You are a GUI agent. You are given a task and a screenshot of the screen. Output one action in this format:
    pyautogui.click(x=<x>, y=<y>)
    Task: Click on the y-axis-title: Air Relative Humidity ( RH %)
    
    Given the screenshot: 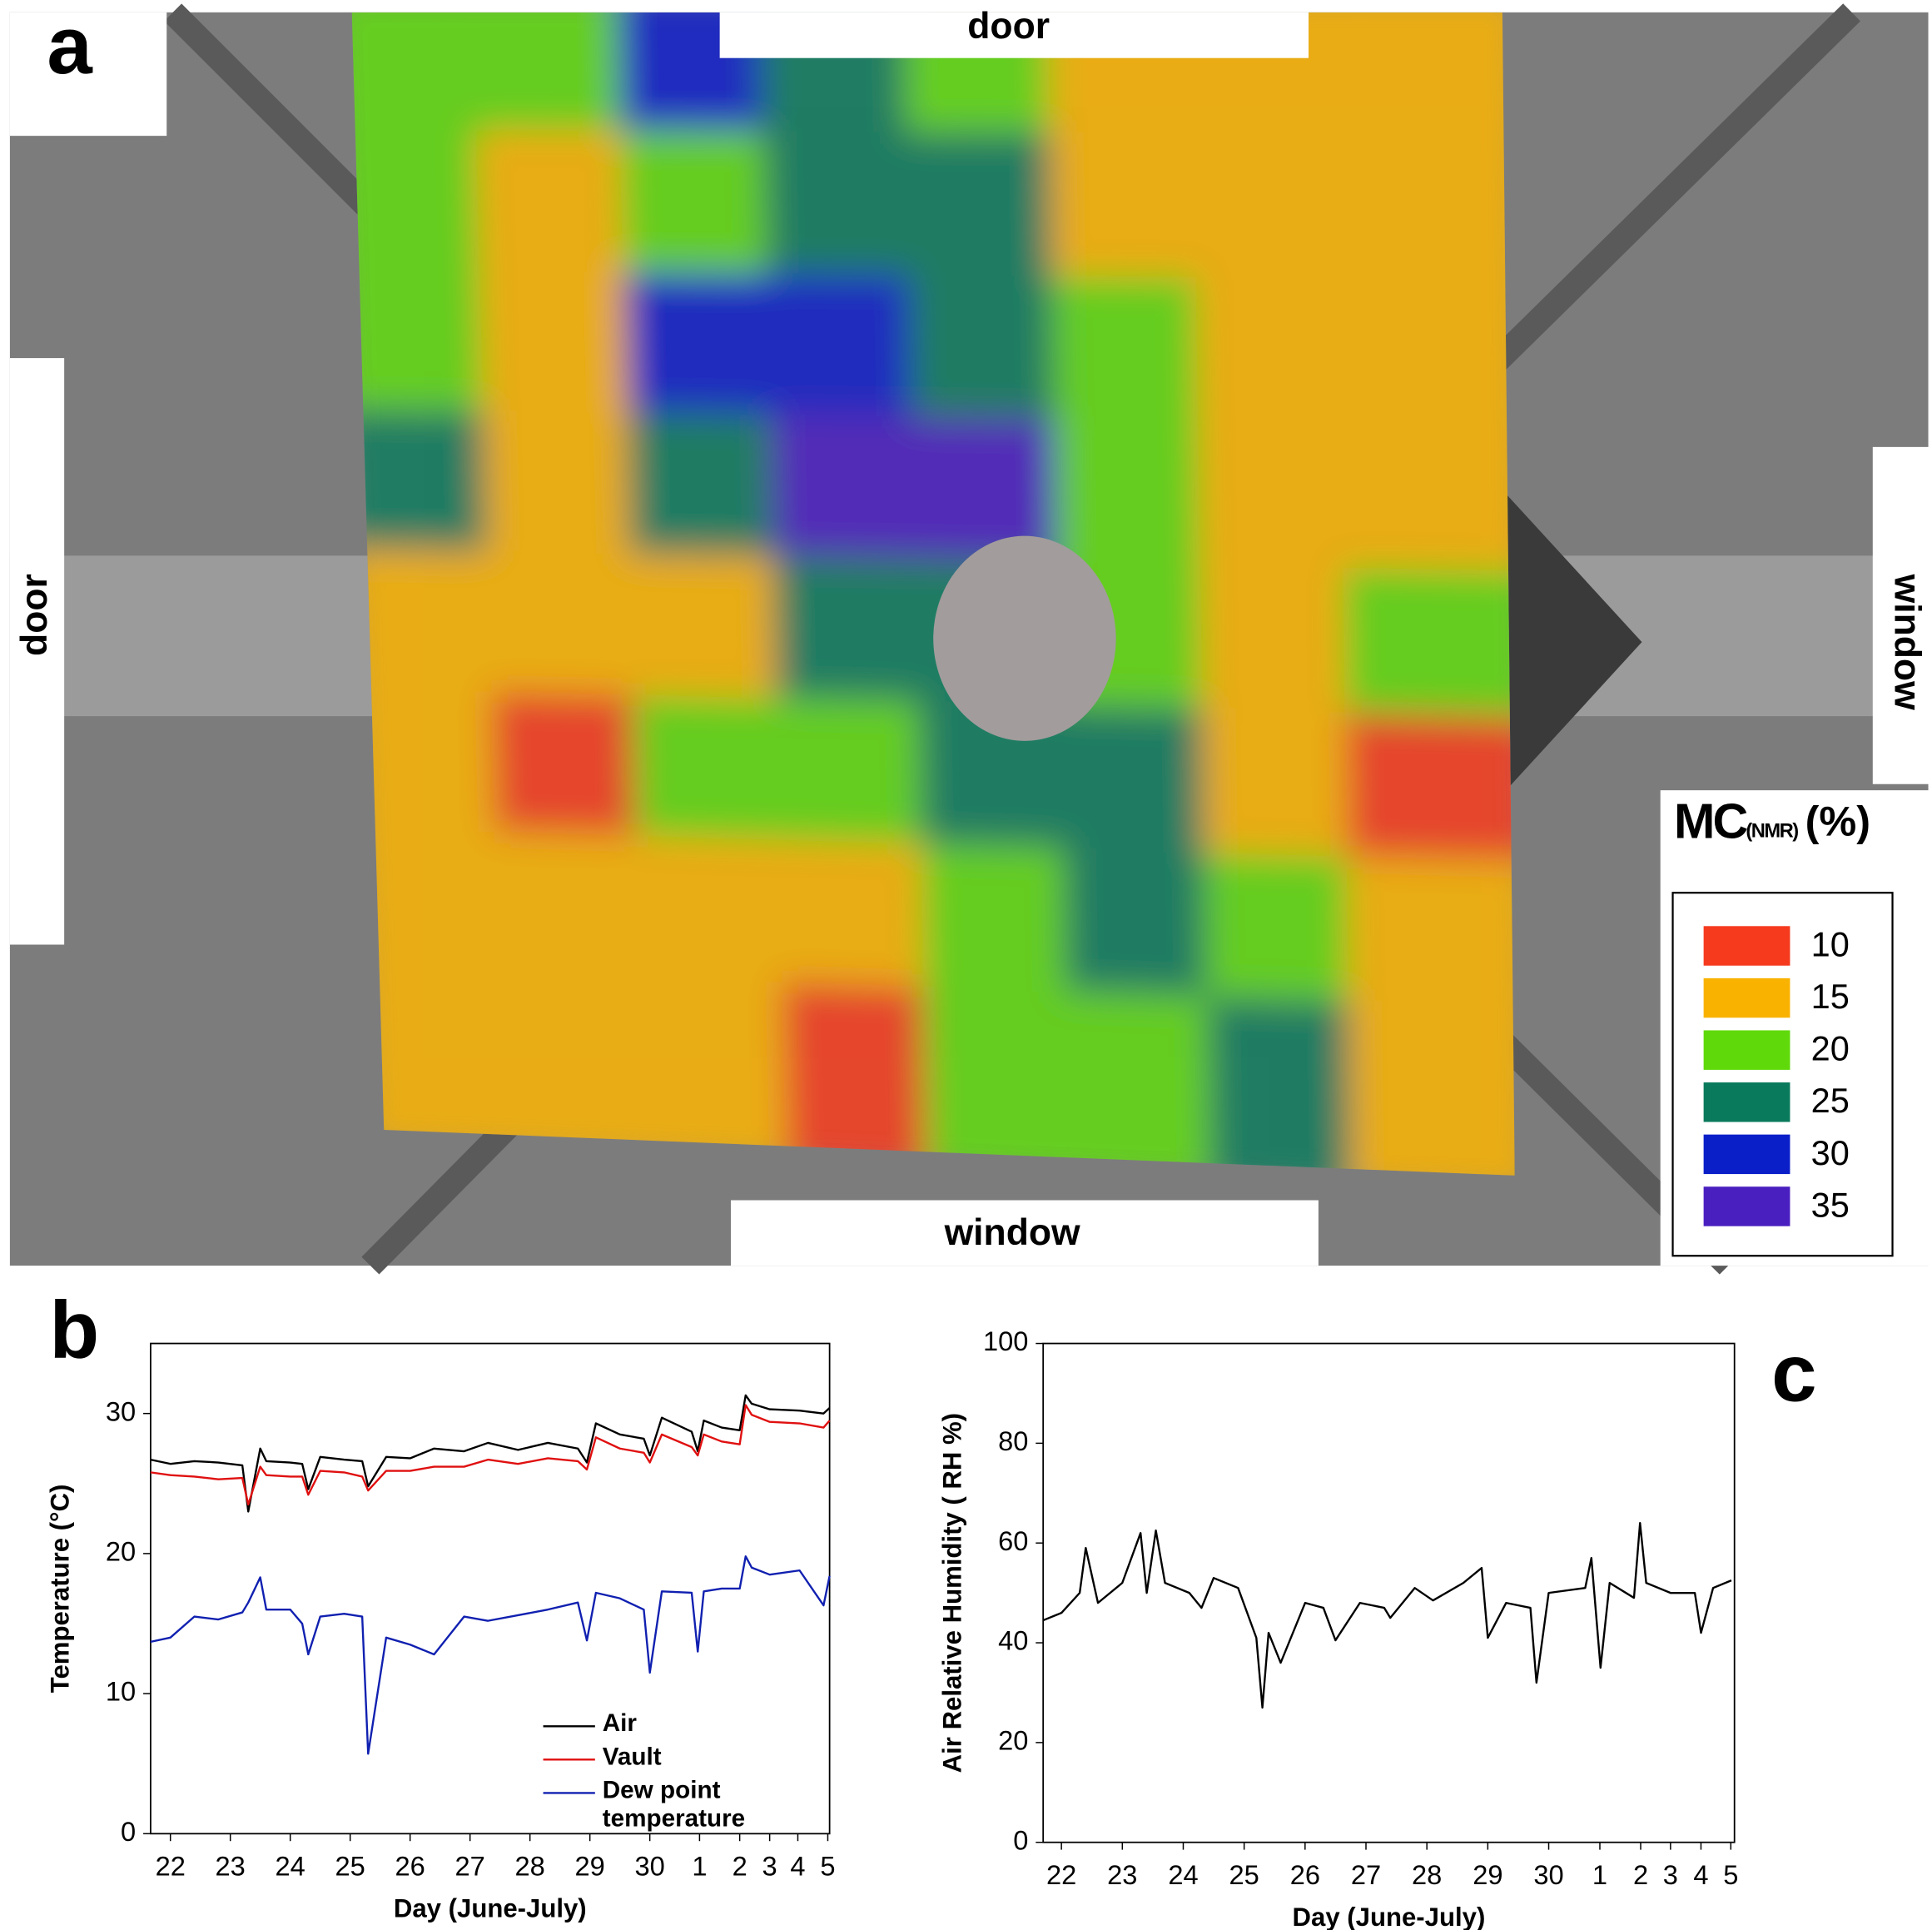 What is the action you would take?
    pyautogui.click(x=952, y=1593)
    